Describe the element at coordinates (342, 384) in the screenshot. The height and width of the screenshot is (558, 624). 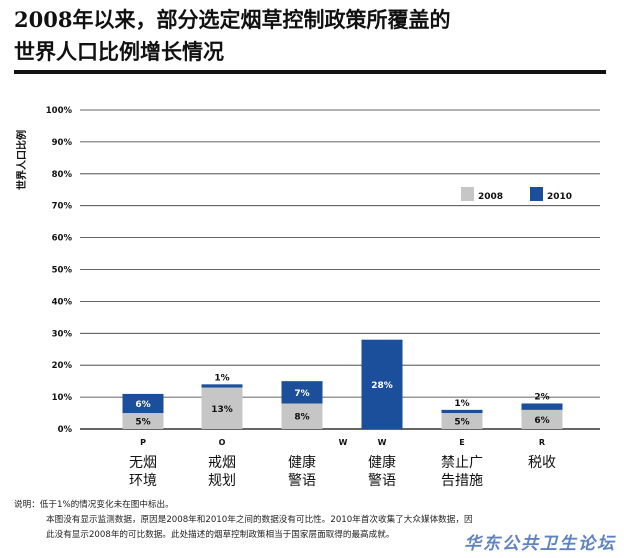
I see `bar-layer` at that location.